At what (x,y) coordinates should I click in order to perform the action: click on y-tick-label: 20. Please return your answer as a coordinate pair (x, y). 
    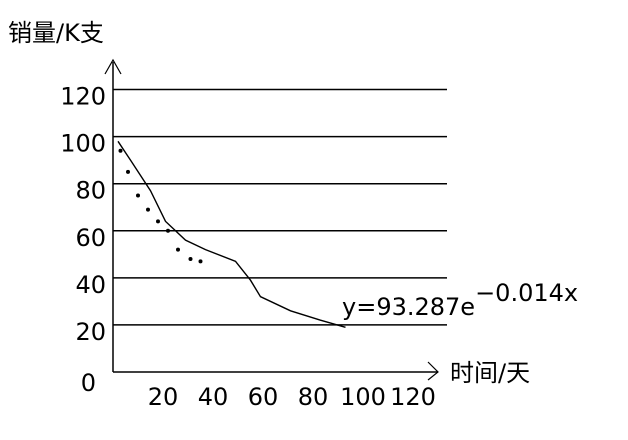
    Looking at the image, I should click on (90, 332).